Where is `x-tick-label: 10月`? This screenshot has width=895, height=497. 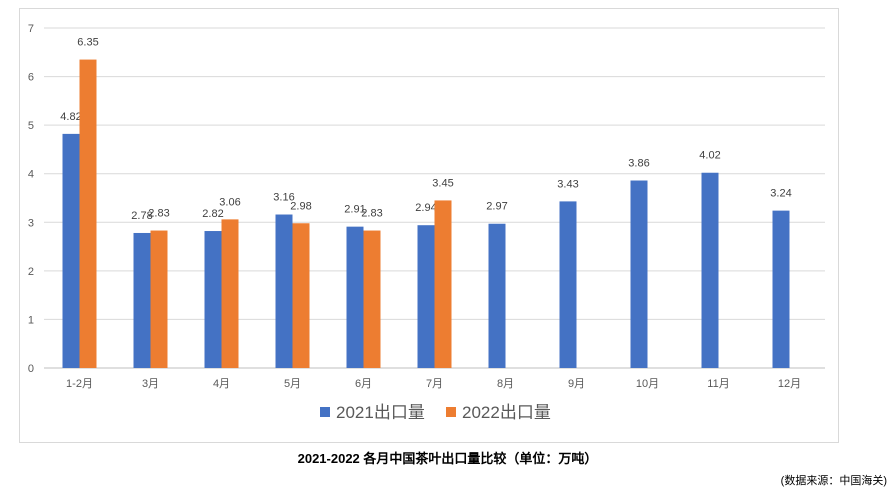 x-tick-label: 10月 is located at coordinates (647, 384).